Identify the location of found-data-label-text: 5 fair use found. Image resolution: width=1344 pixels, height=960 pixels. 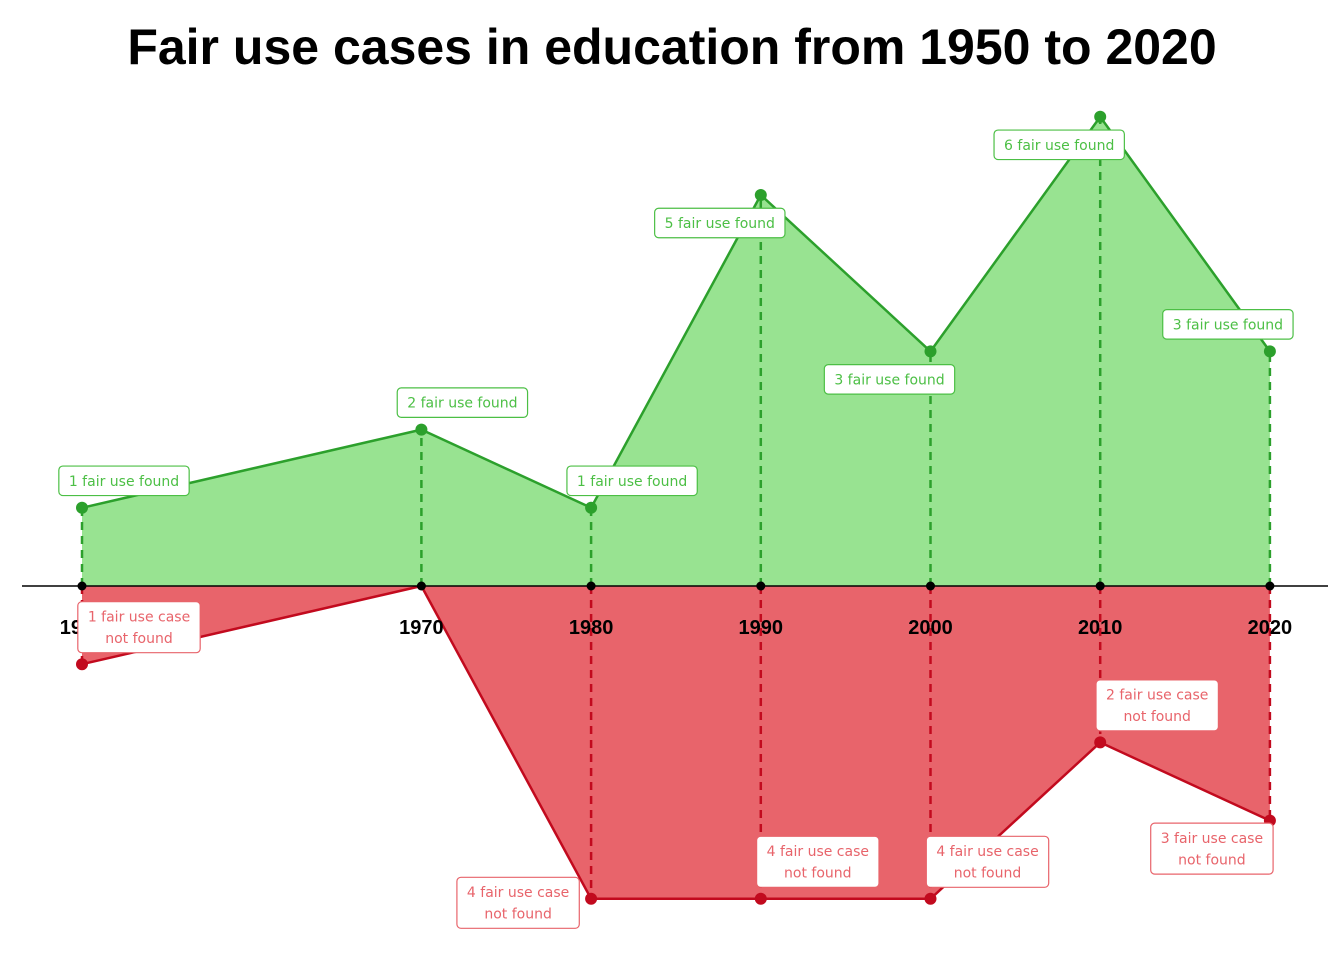
(720, 224).